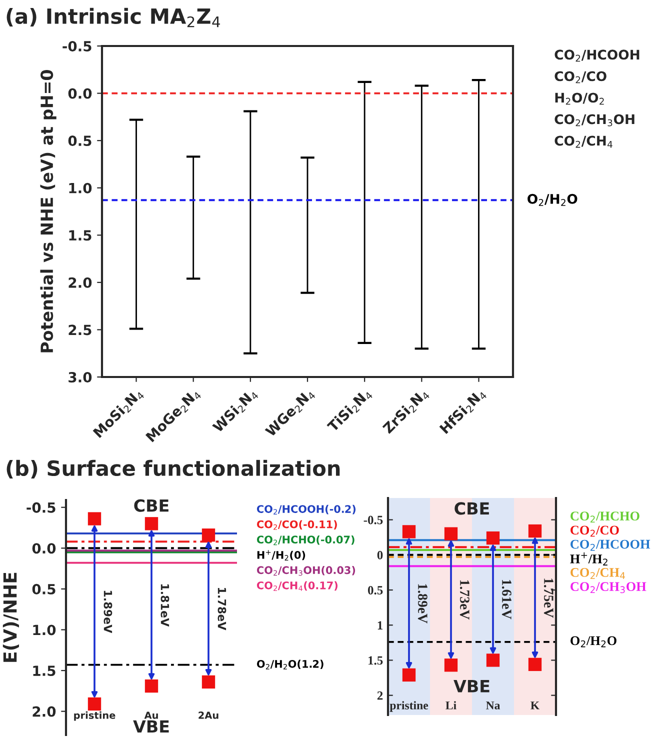  Describe the element at coordinates (380, 695) in the screenshot. I see `y-tick-label: 2` at that location.